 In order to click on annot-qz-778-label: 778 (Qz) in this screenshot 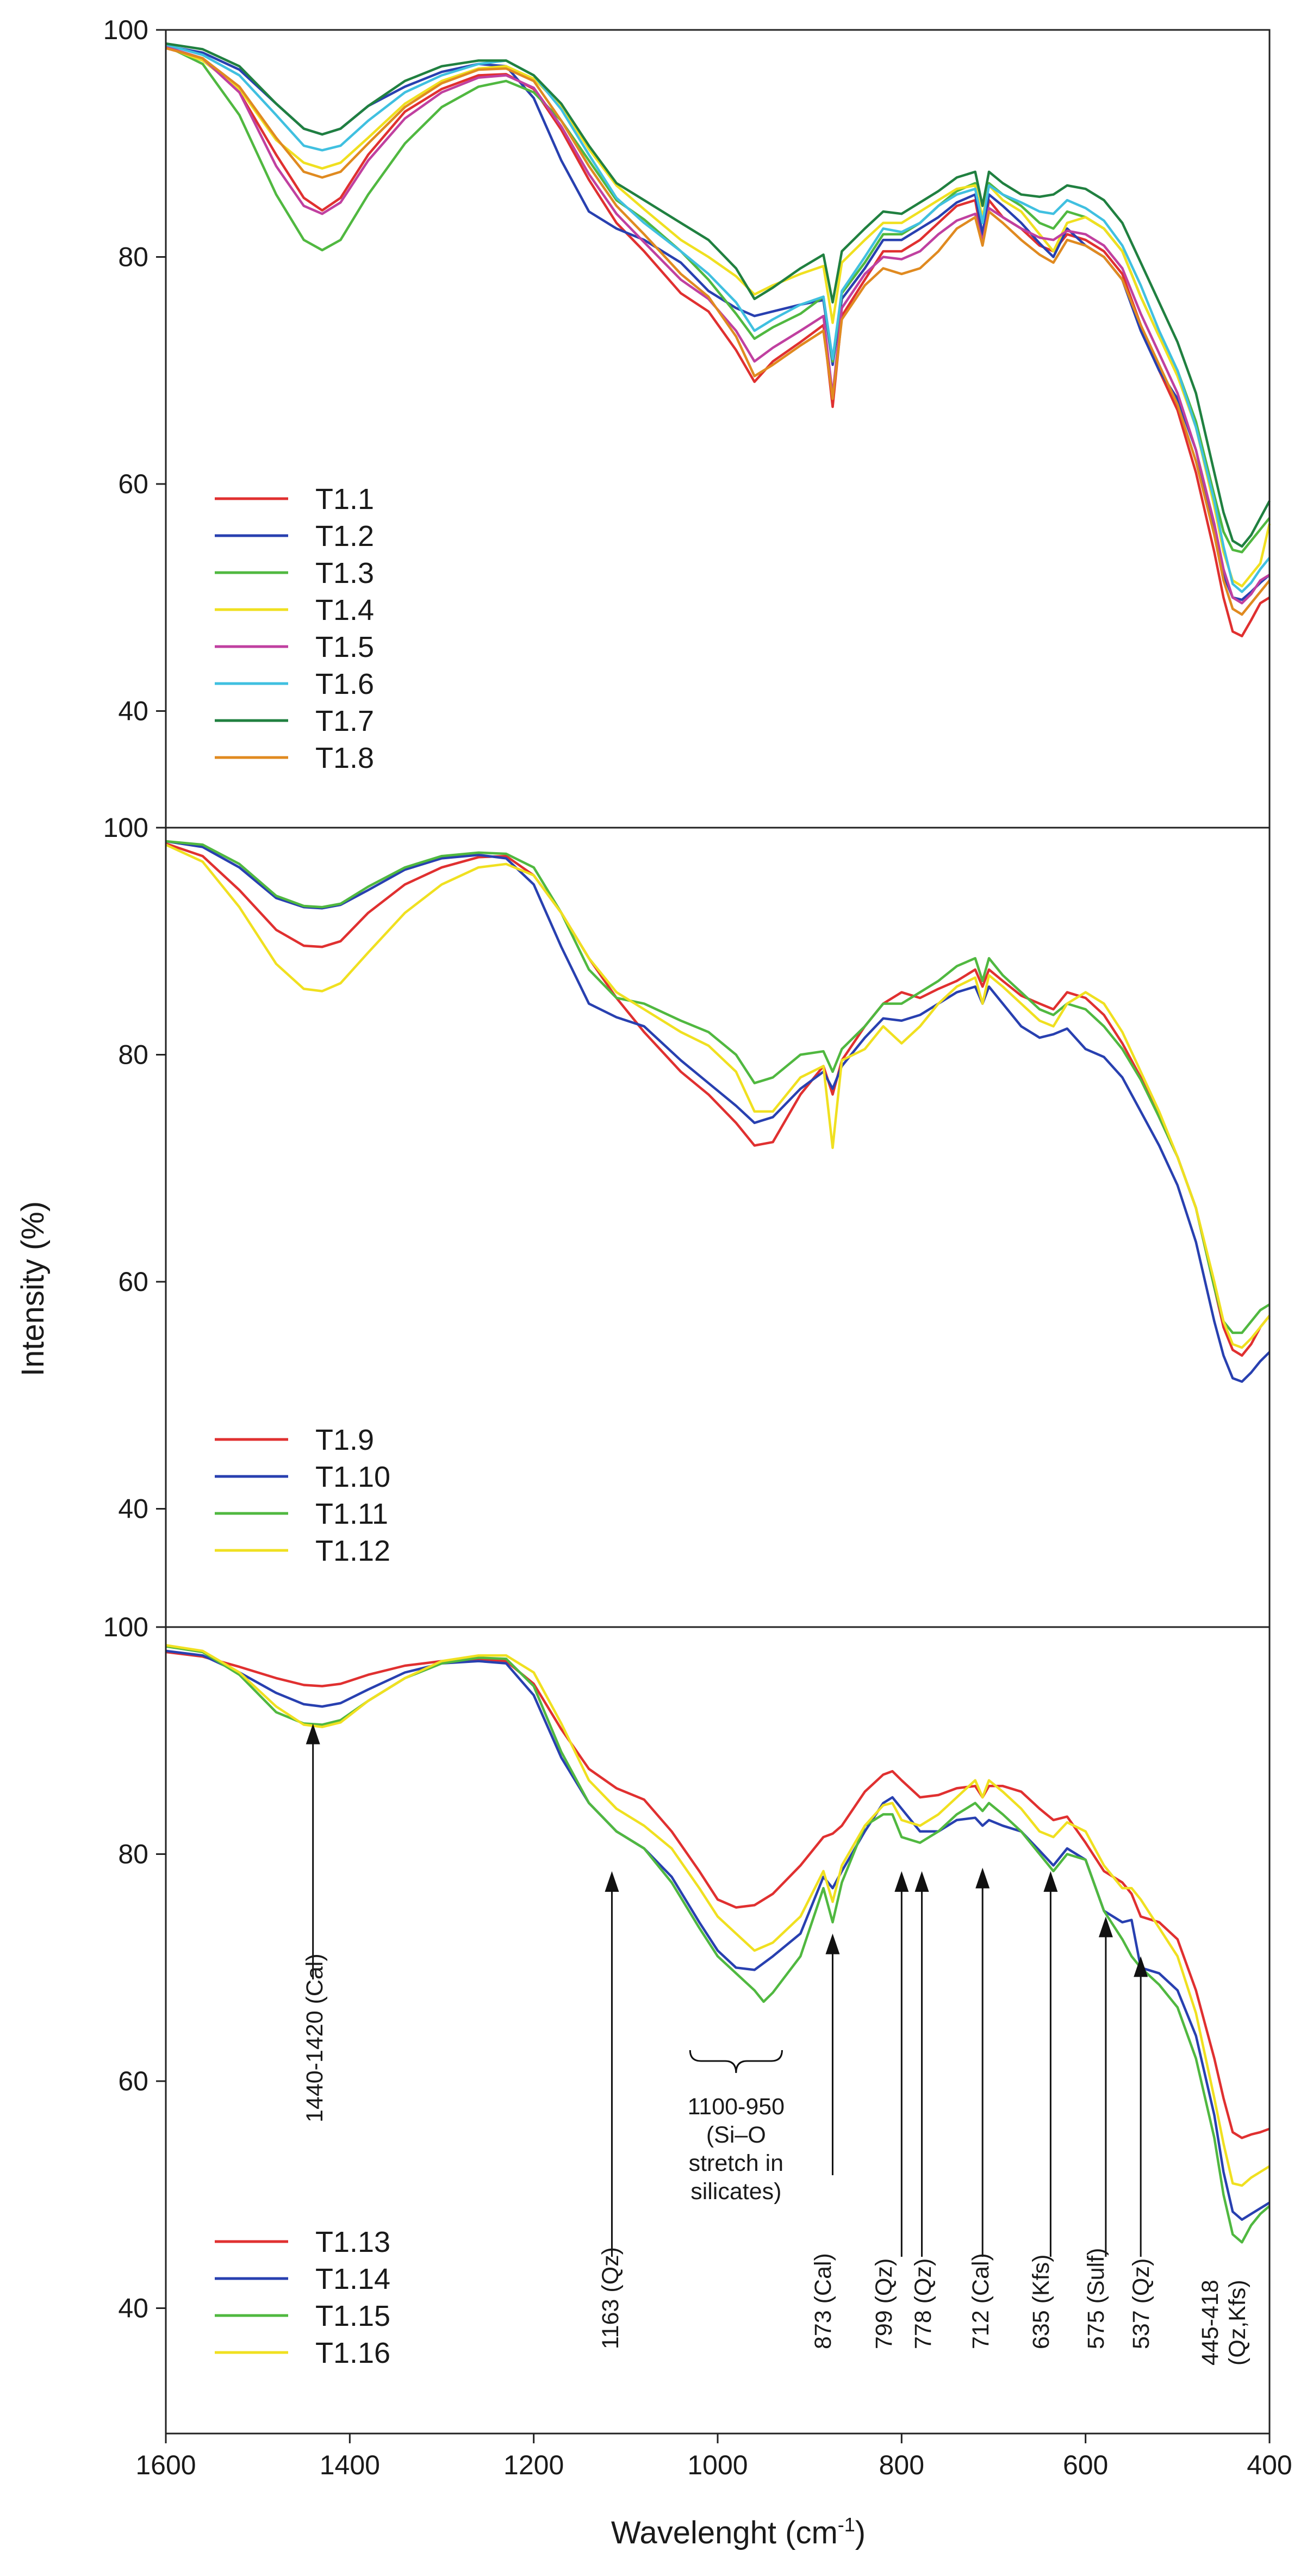, I will do `click(923, 2303)`.